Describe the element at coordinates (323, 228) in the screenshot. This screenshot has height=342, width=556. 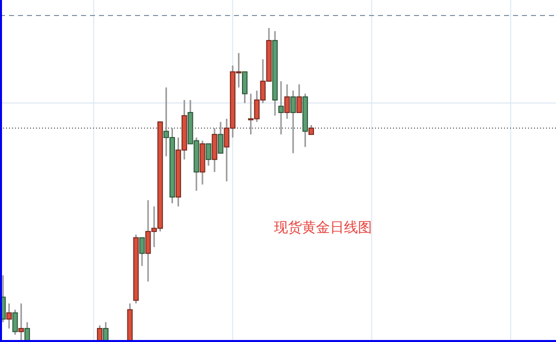
I see `annotation: 现货黄金日线图` at that location.